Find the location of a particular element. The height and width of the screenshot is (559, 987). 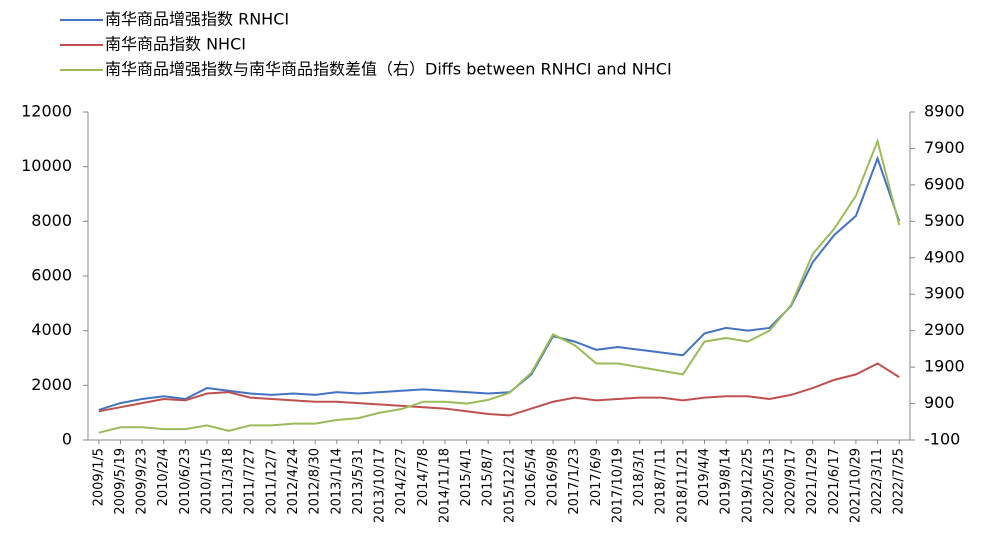

x-tick-label: 2014/7/8 is located at coordinates (423, 477).